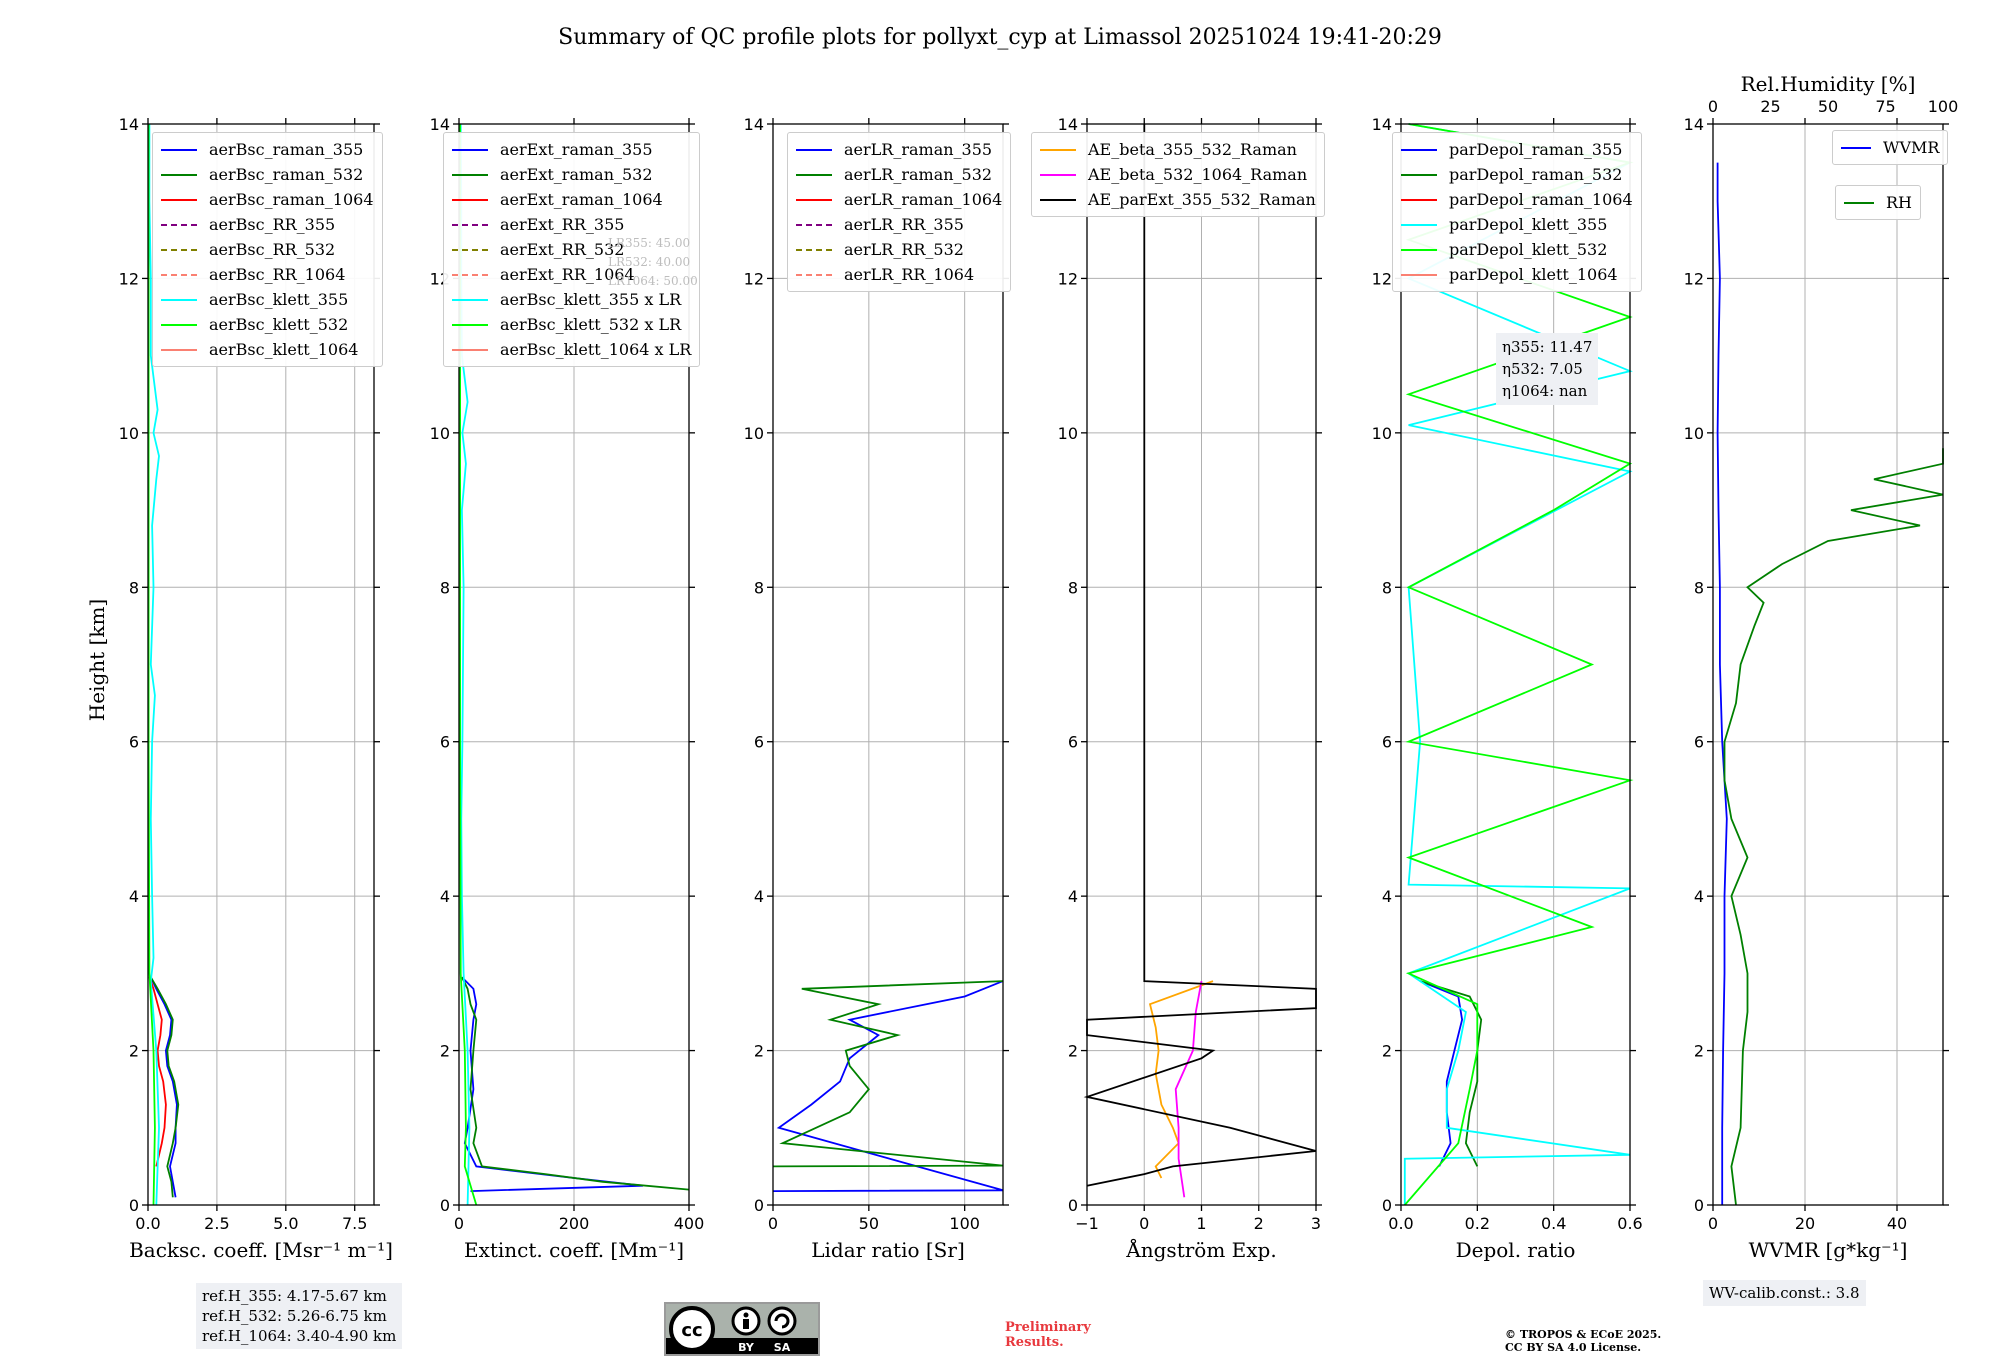  I want to click on legend-label: aerExt_raman_1064, so click(581, 199).